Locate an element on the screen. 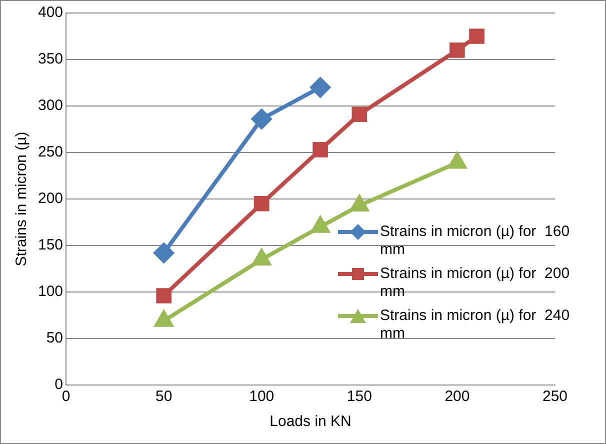  x-tick-label: 250 is located at coordinates (555, 397).